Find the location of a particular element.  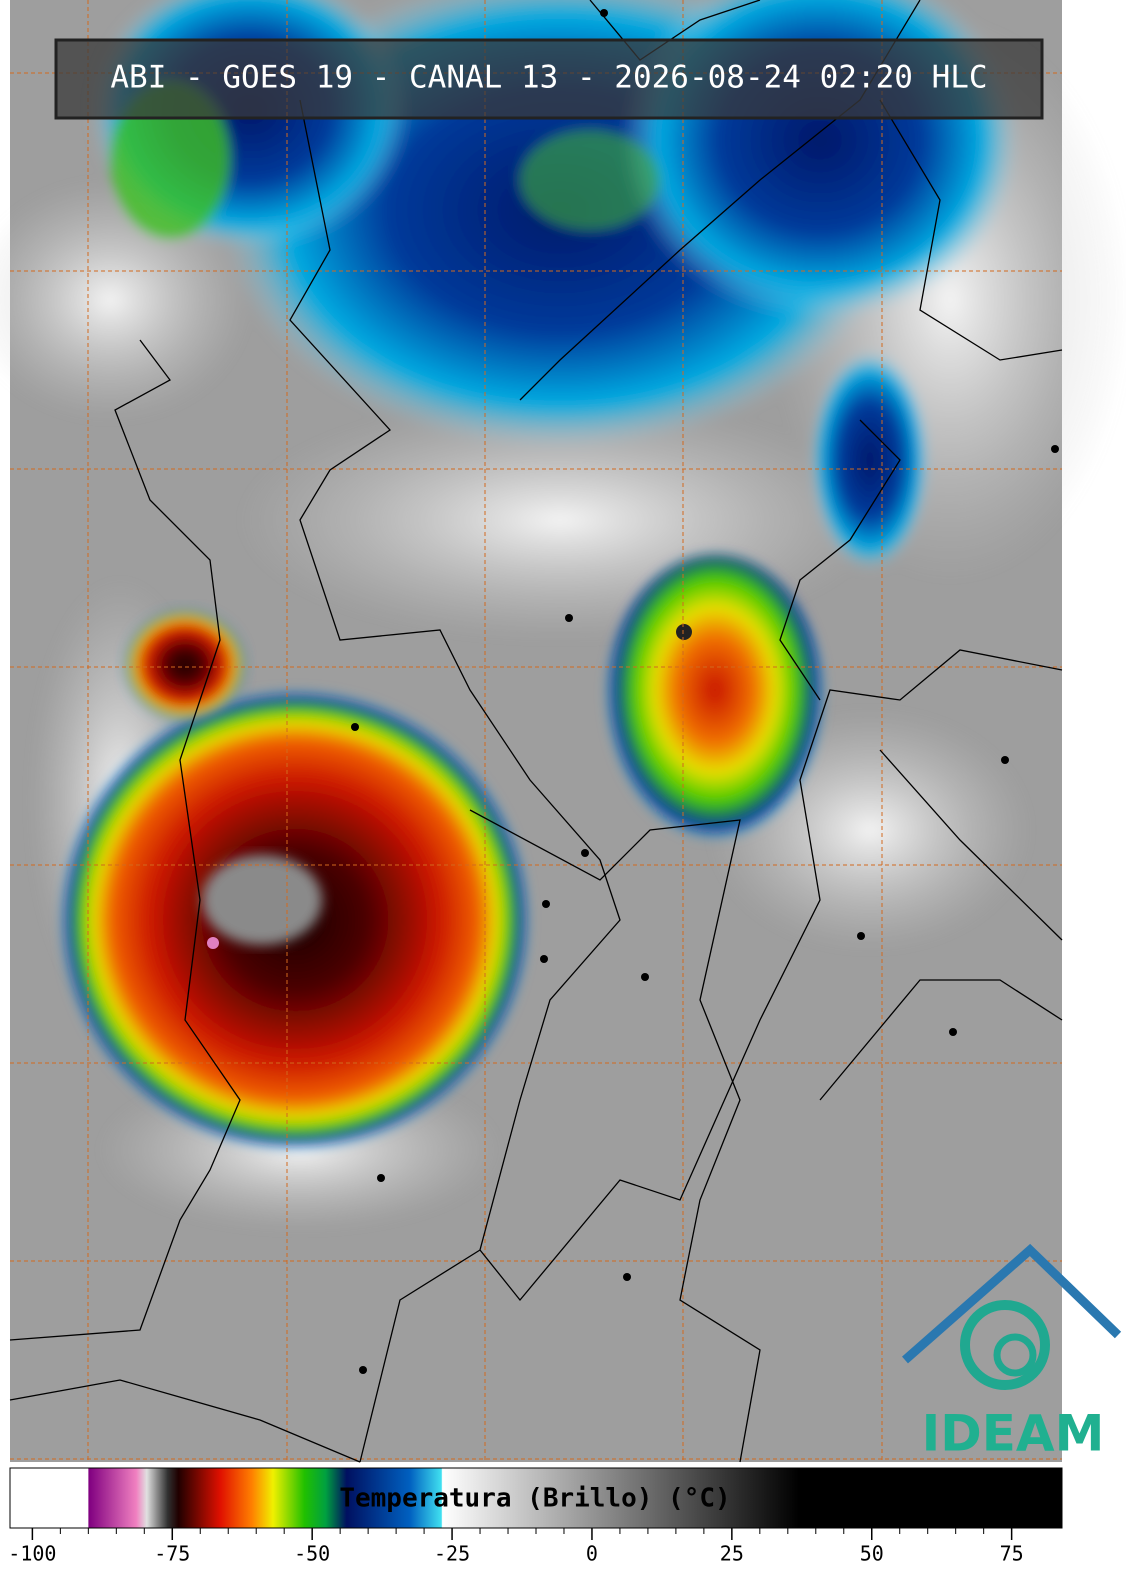

colorbar: Temperatura (Brillo) (°C) is located at coordinates (536, 1498).